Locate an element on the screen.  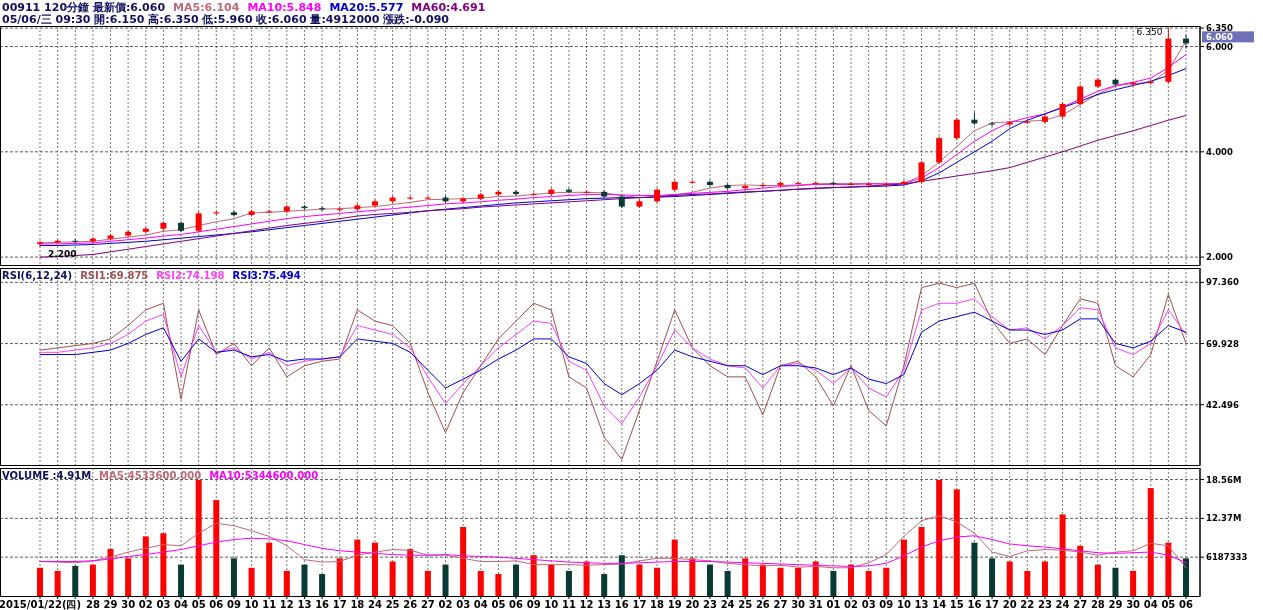
x-tick-label: 01 is located at coordinates (833, 604).